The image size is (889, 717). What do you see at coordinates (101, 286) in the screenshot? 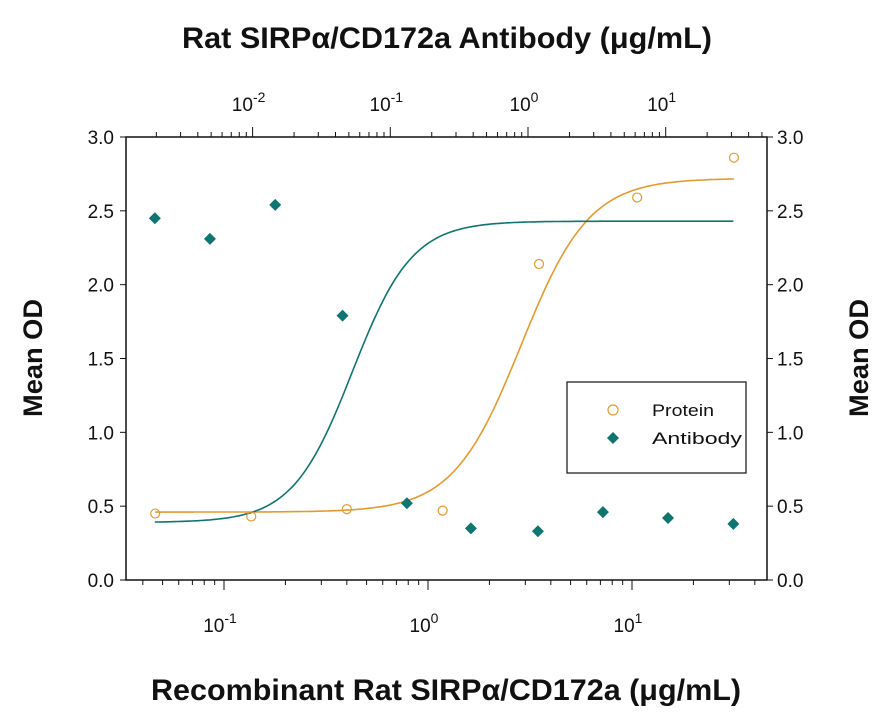
I see `y-tick-label-left: 2.0` at bounding box center [101, 286].